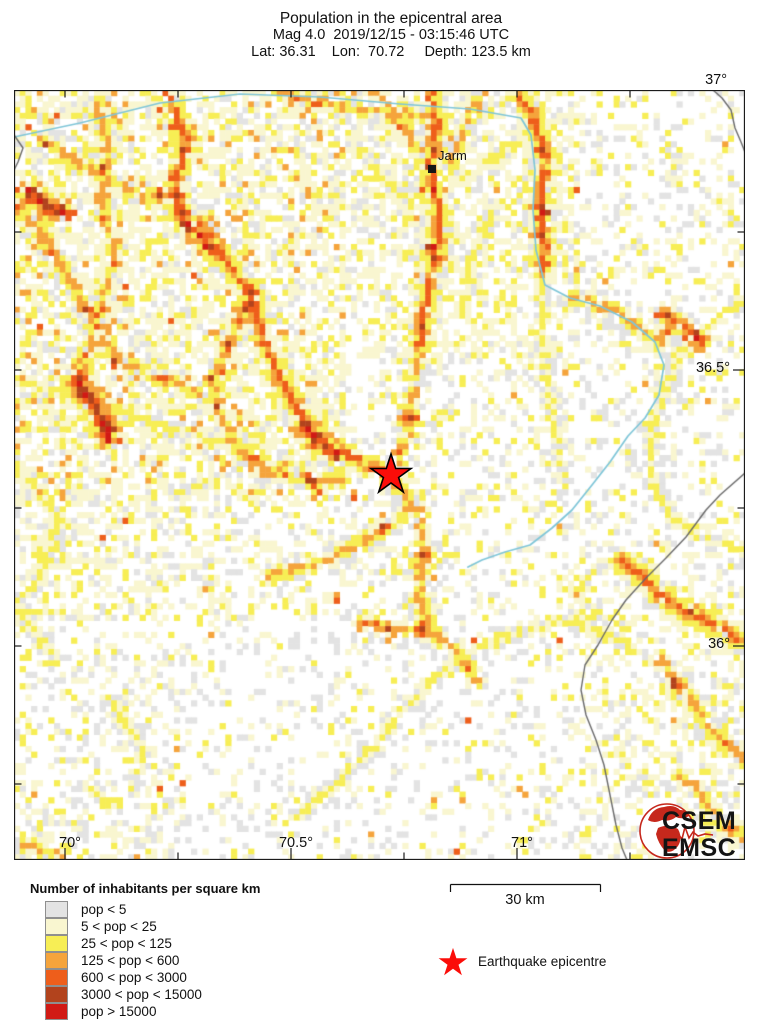  What do you see at coordinates (130, 960) in the screenshot?
I see `legend-label: 125 < pop < 600` at bounding box center [130, 960].